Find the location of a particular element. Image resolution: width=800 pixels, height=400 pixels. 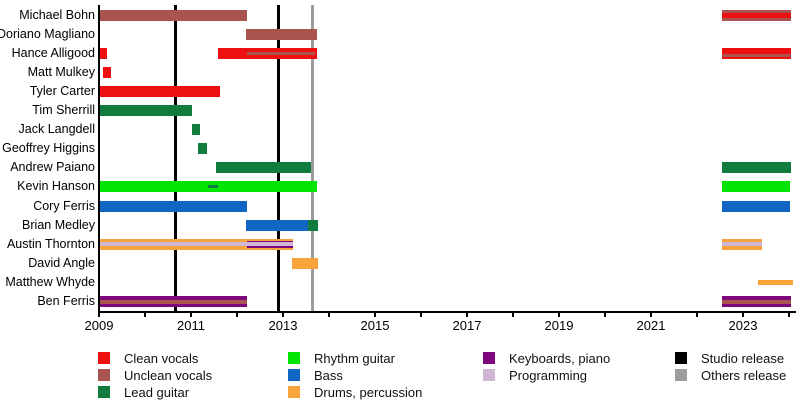

legend-label: Clean vocals is located at coordinates (161, 358).